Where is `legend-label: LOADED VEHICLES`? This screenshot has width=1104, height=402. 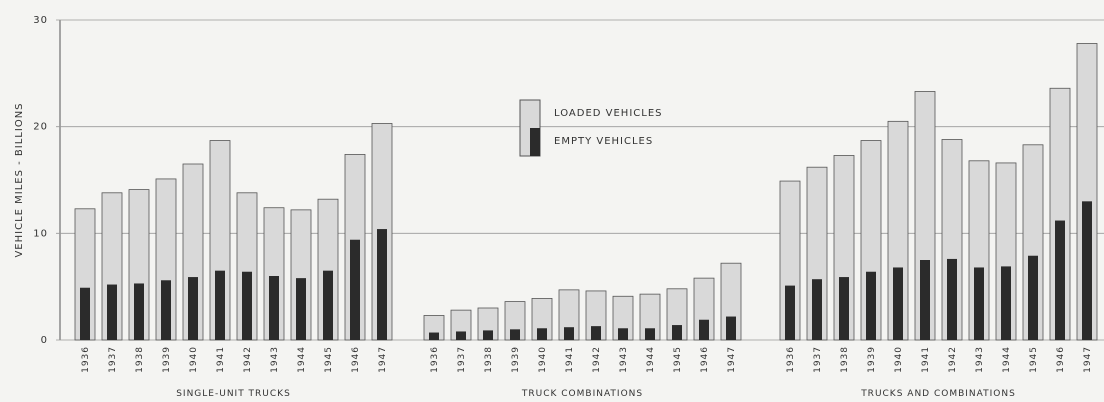 legend-label: LOADED VEHICLES is located at coordinates (608, 113).